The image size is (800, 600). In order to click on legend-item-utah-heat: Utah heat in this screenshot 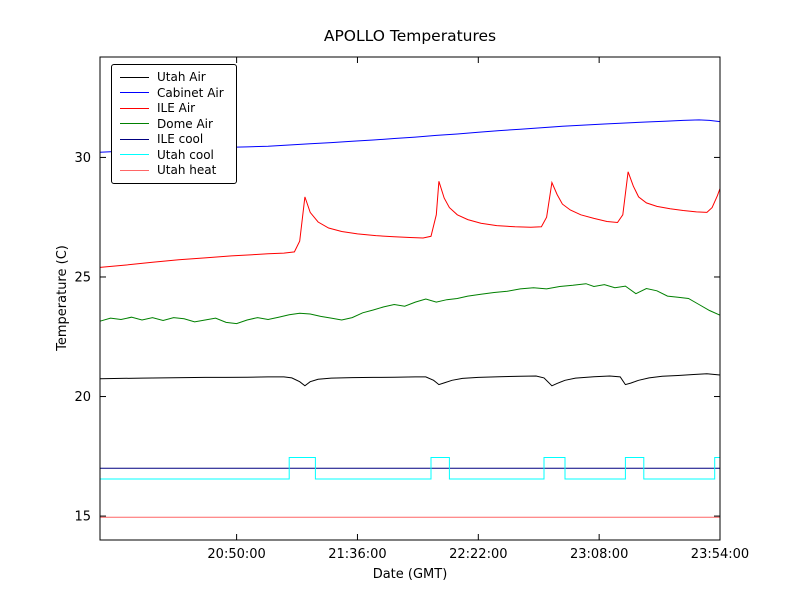, I will do `click(172, 170)`.